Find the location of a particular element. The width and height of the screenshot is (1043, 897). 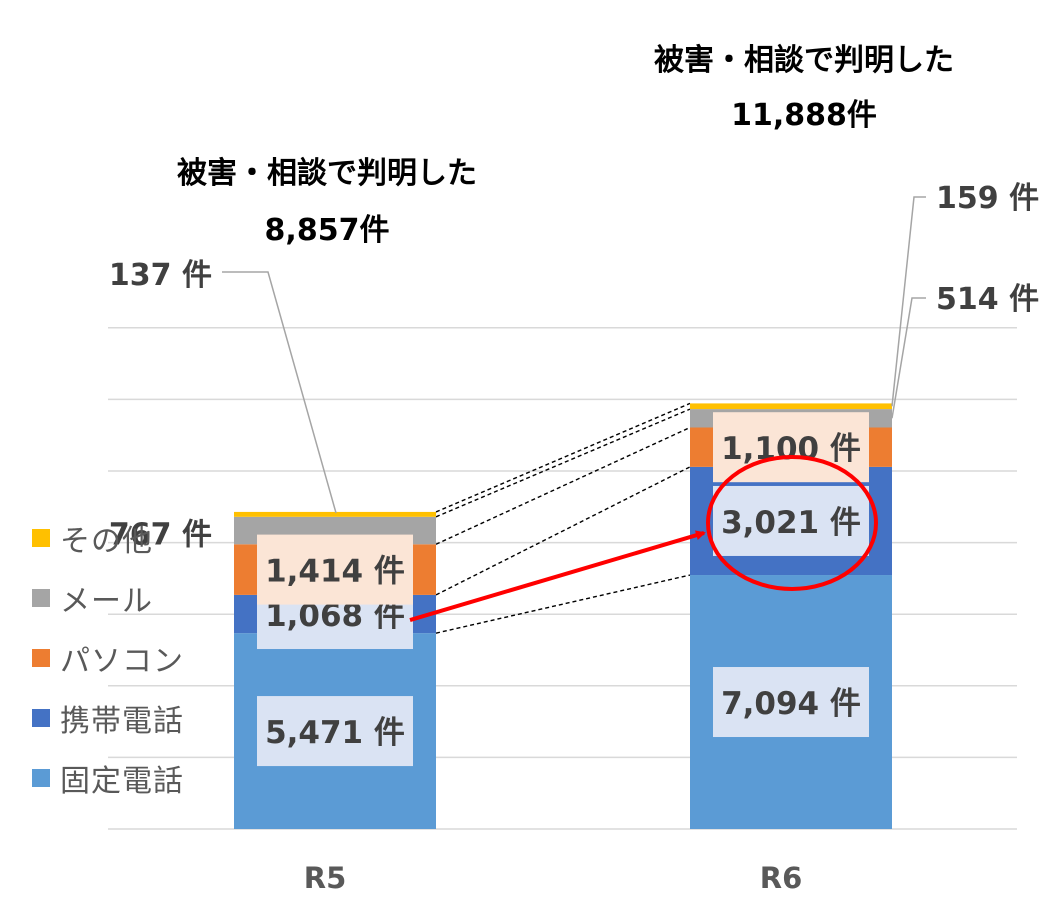

legend-item: メール is located at coordinates (108, 598).